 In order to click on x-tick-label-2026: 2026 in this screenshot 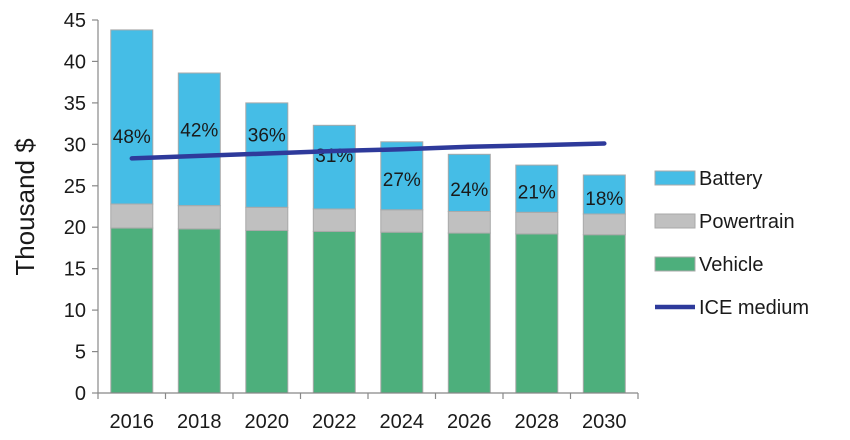, I will do `click(469, 422)`.